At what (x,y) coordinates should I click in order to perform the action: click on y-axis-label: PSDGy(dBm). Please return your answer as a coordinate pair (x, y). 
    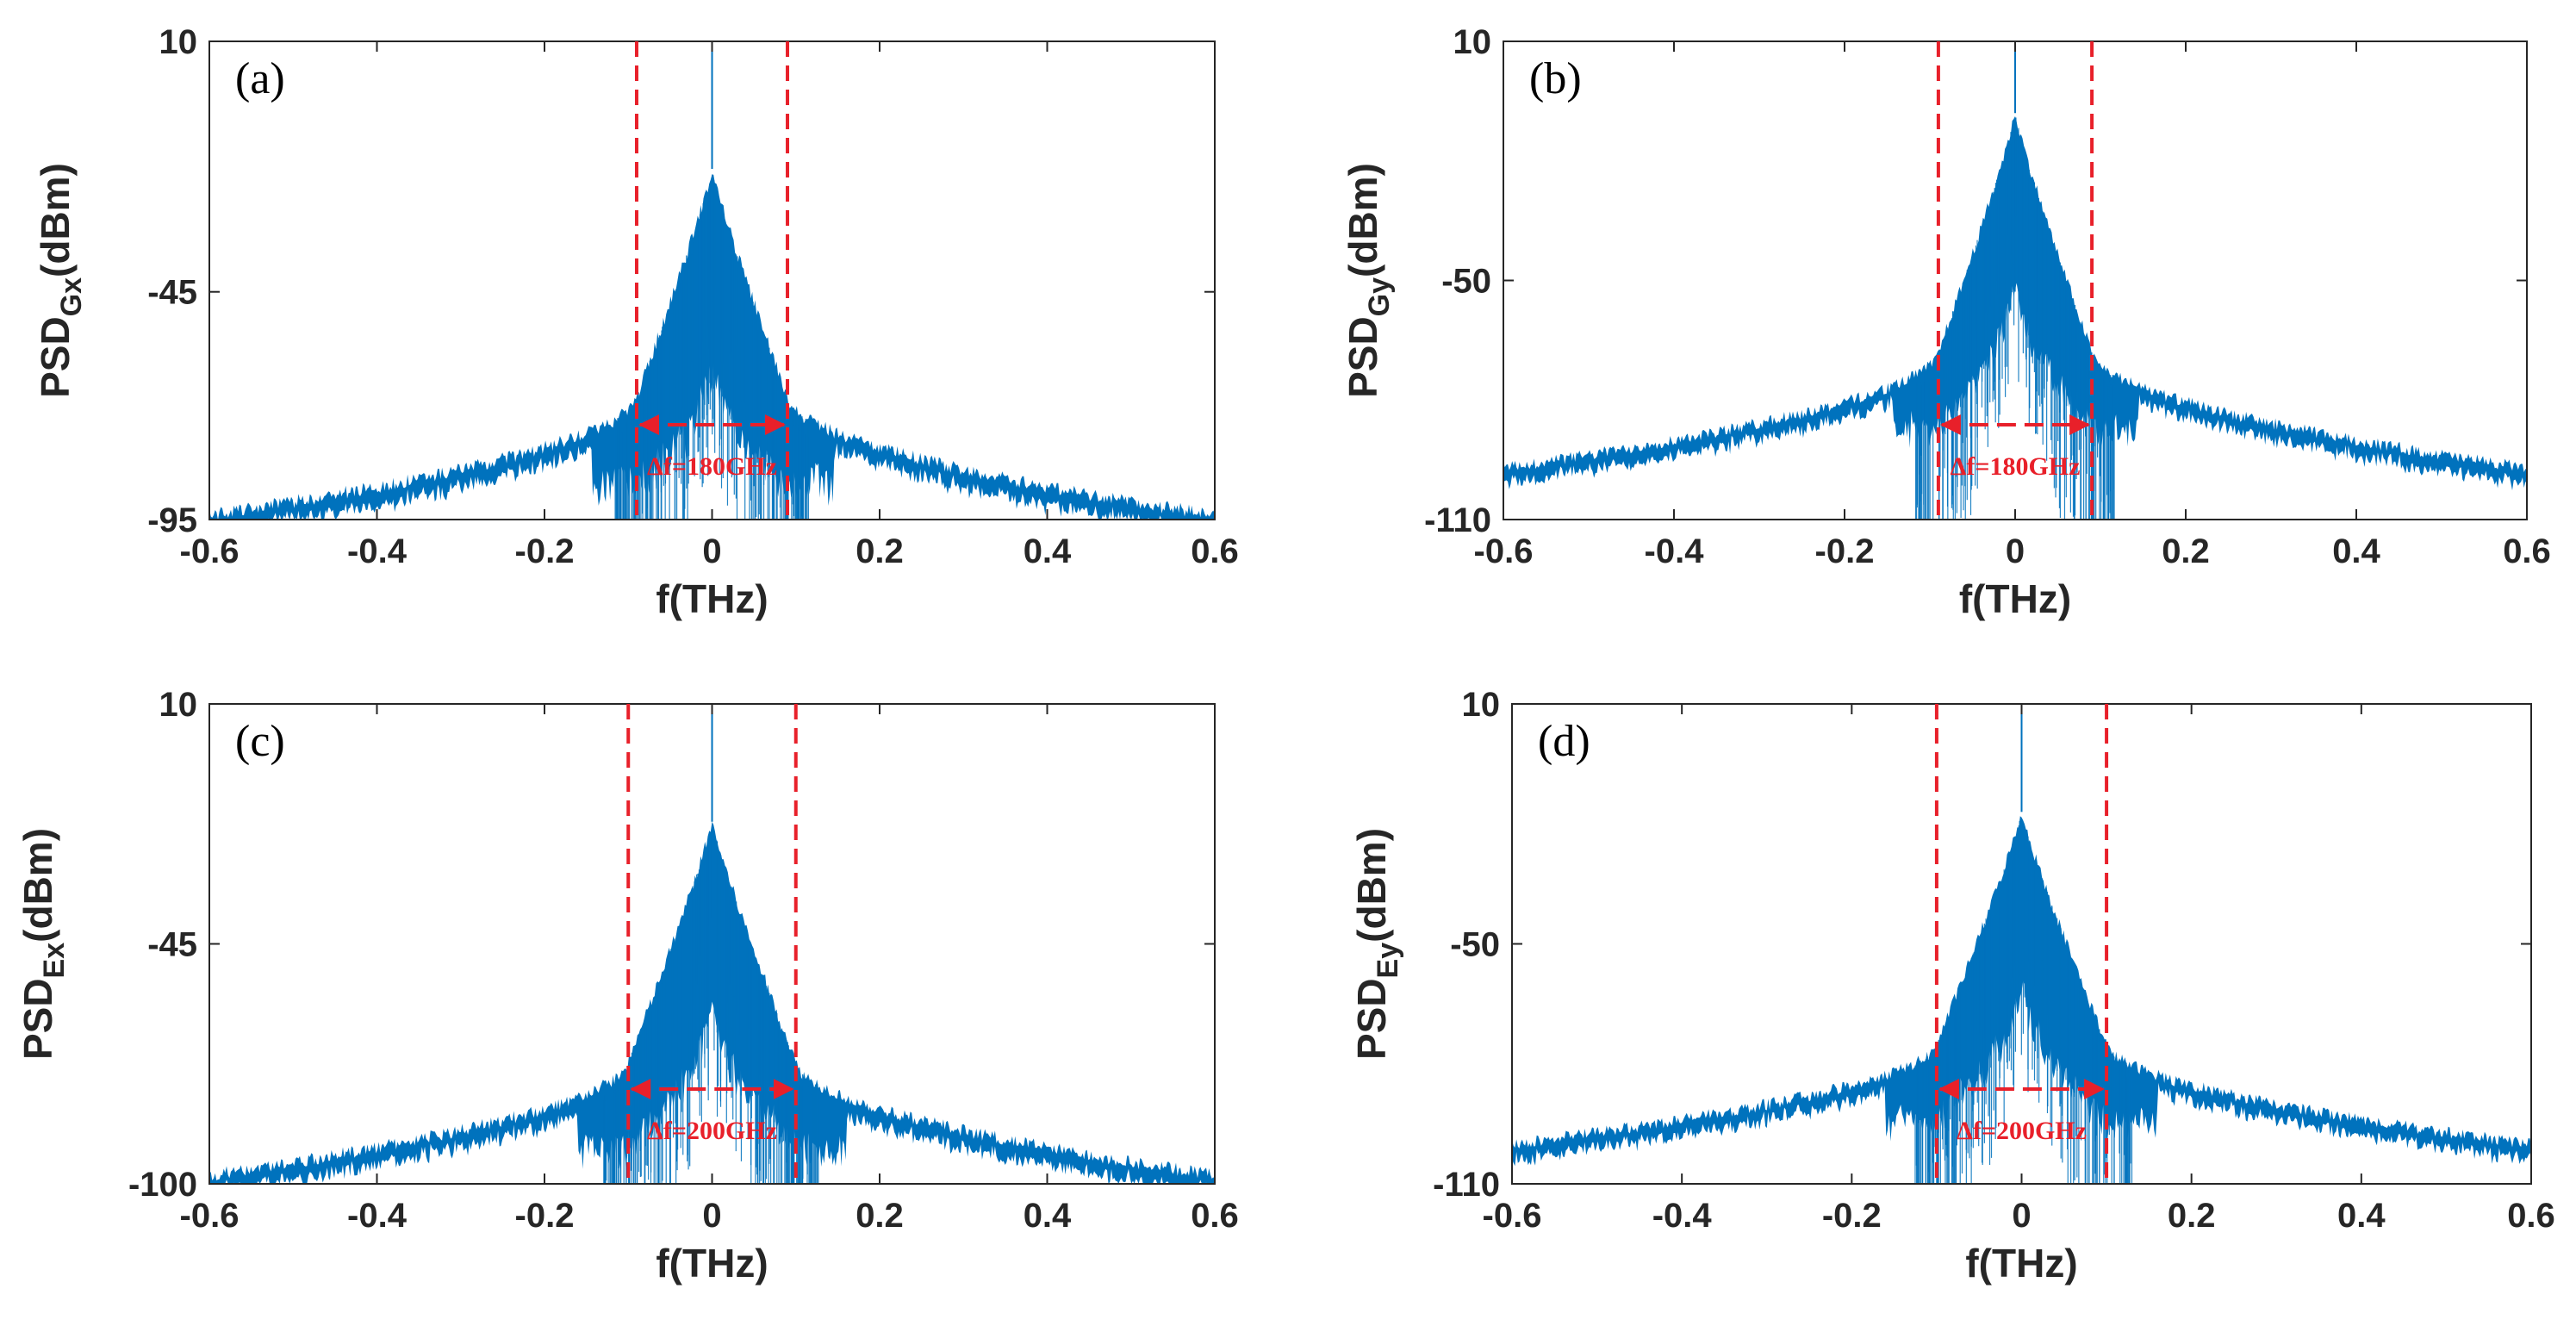
    Looking at the image, I should click on (1369, 280).